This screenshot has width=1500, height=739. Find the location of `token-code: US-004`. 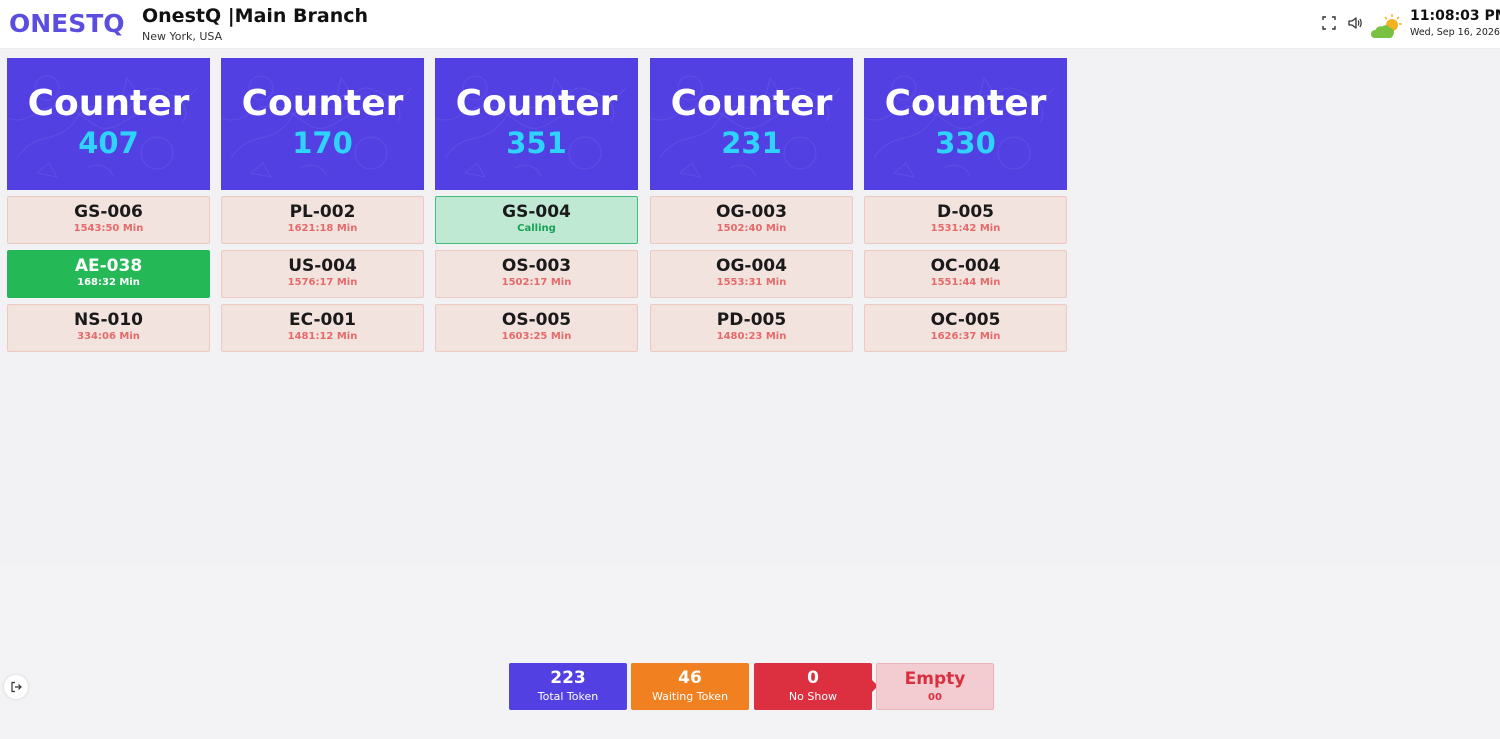

token-code: US-004 is located at coordinates (322, 266).